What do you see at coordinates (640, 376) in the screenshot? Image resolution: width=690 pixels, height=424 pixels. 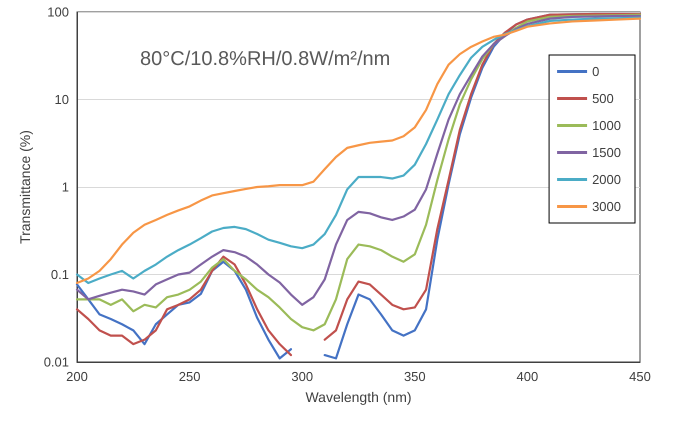 I see `x-tick-label: 450` at bounding box center [640, 376].